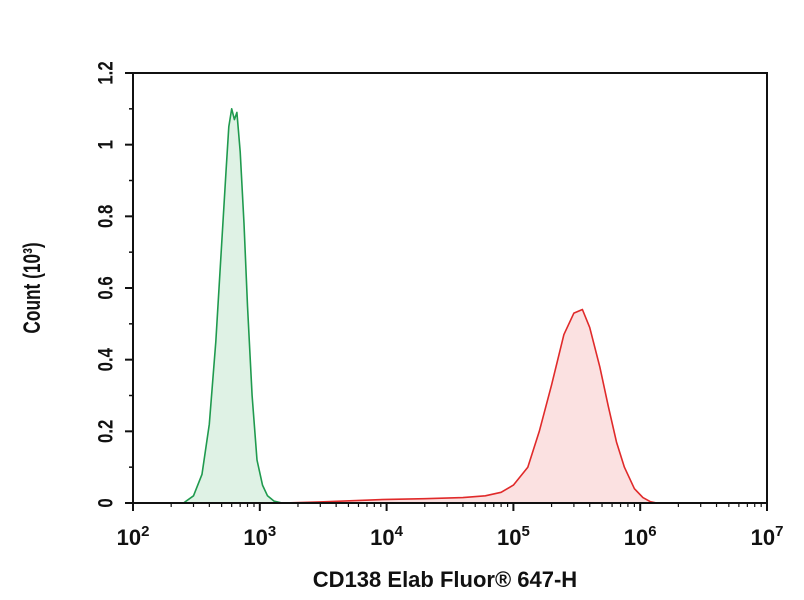 The height and width of the screenshot is (600, 804). I want to click on x-tick-label: 105, so click(513, 536).